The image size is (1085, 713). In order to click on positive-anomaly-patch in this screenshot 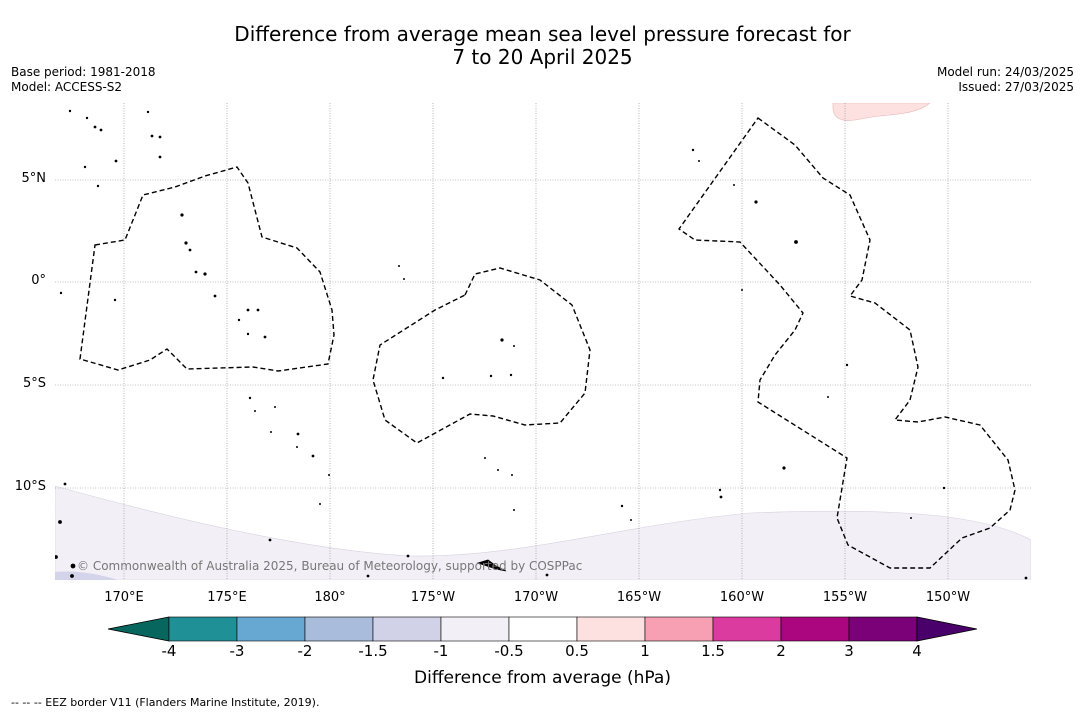, I will do `click(881, 112)`.